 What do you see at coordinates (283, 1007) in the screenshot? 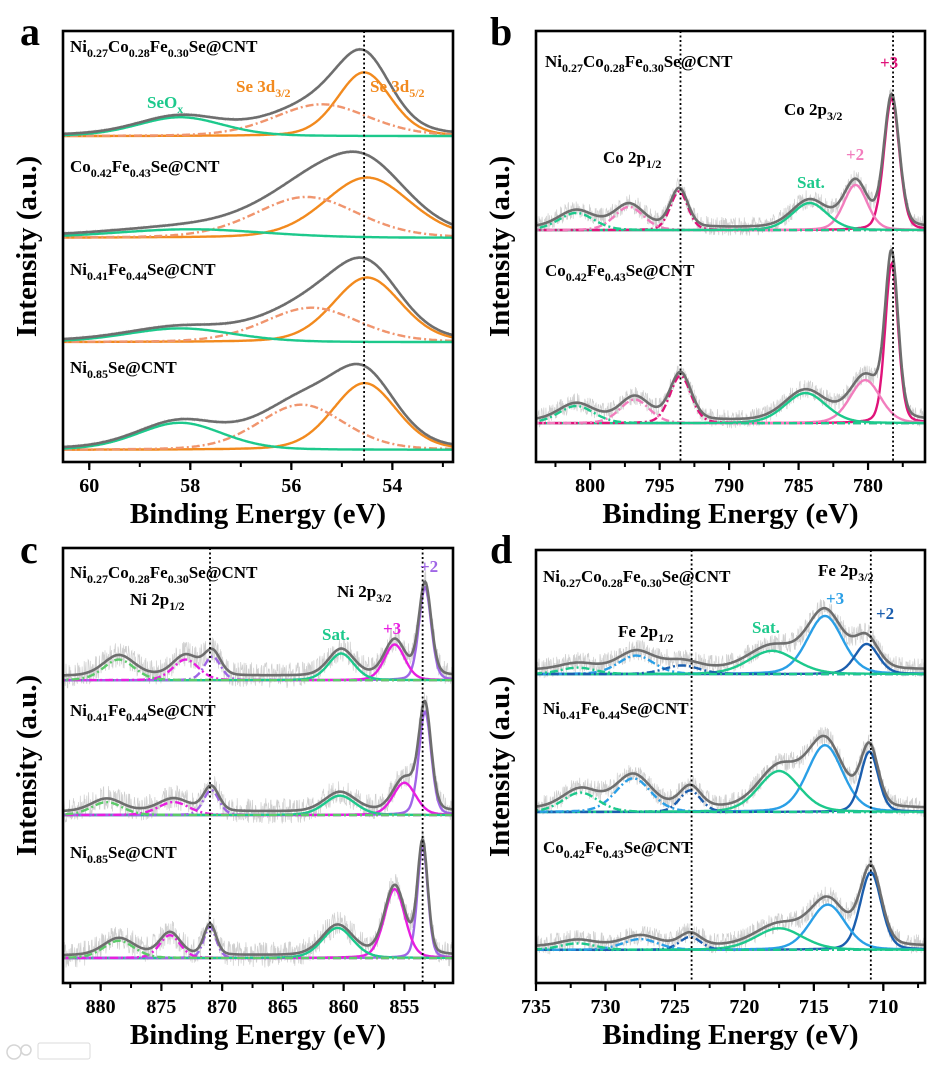
I see `x-tick-label: 865` at bounding box center [283, 1007].